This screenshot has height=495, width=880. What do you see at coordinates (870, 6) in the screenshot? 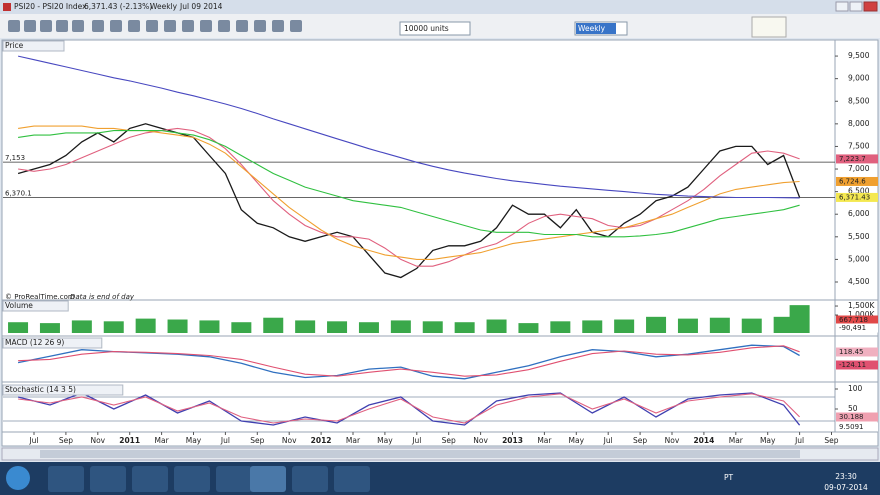
I see `close-button` at bounding box center [870, 6].